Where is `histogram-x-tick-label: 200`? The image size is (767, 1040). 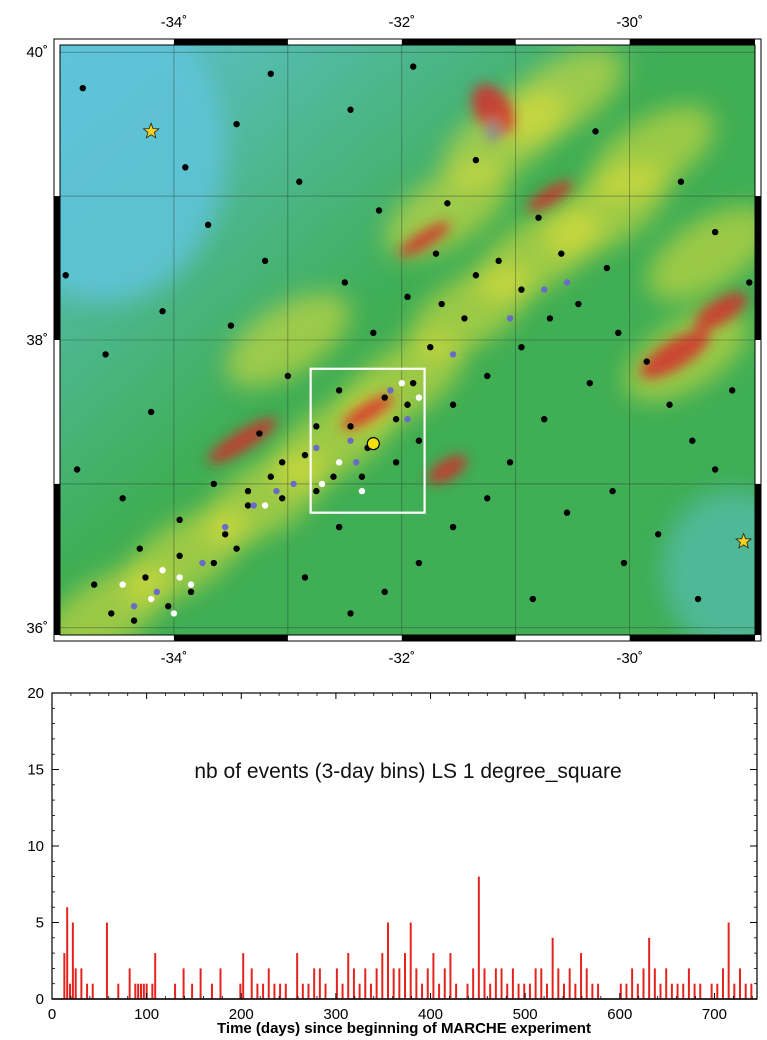
histogram-x-tick-label: 200 is located at coordinates (241, 1014).